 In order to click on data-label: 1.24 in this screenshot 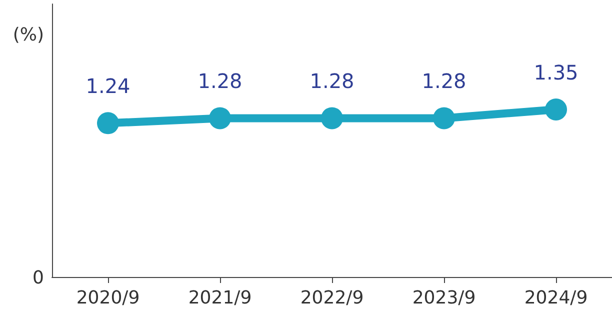, I will do `click(108, 86)`.